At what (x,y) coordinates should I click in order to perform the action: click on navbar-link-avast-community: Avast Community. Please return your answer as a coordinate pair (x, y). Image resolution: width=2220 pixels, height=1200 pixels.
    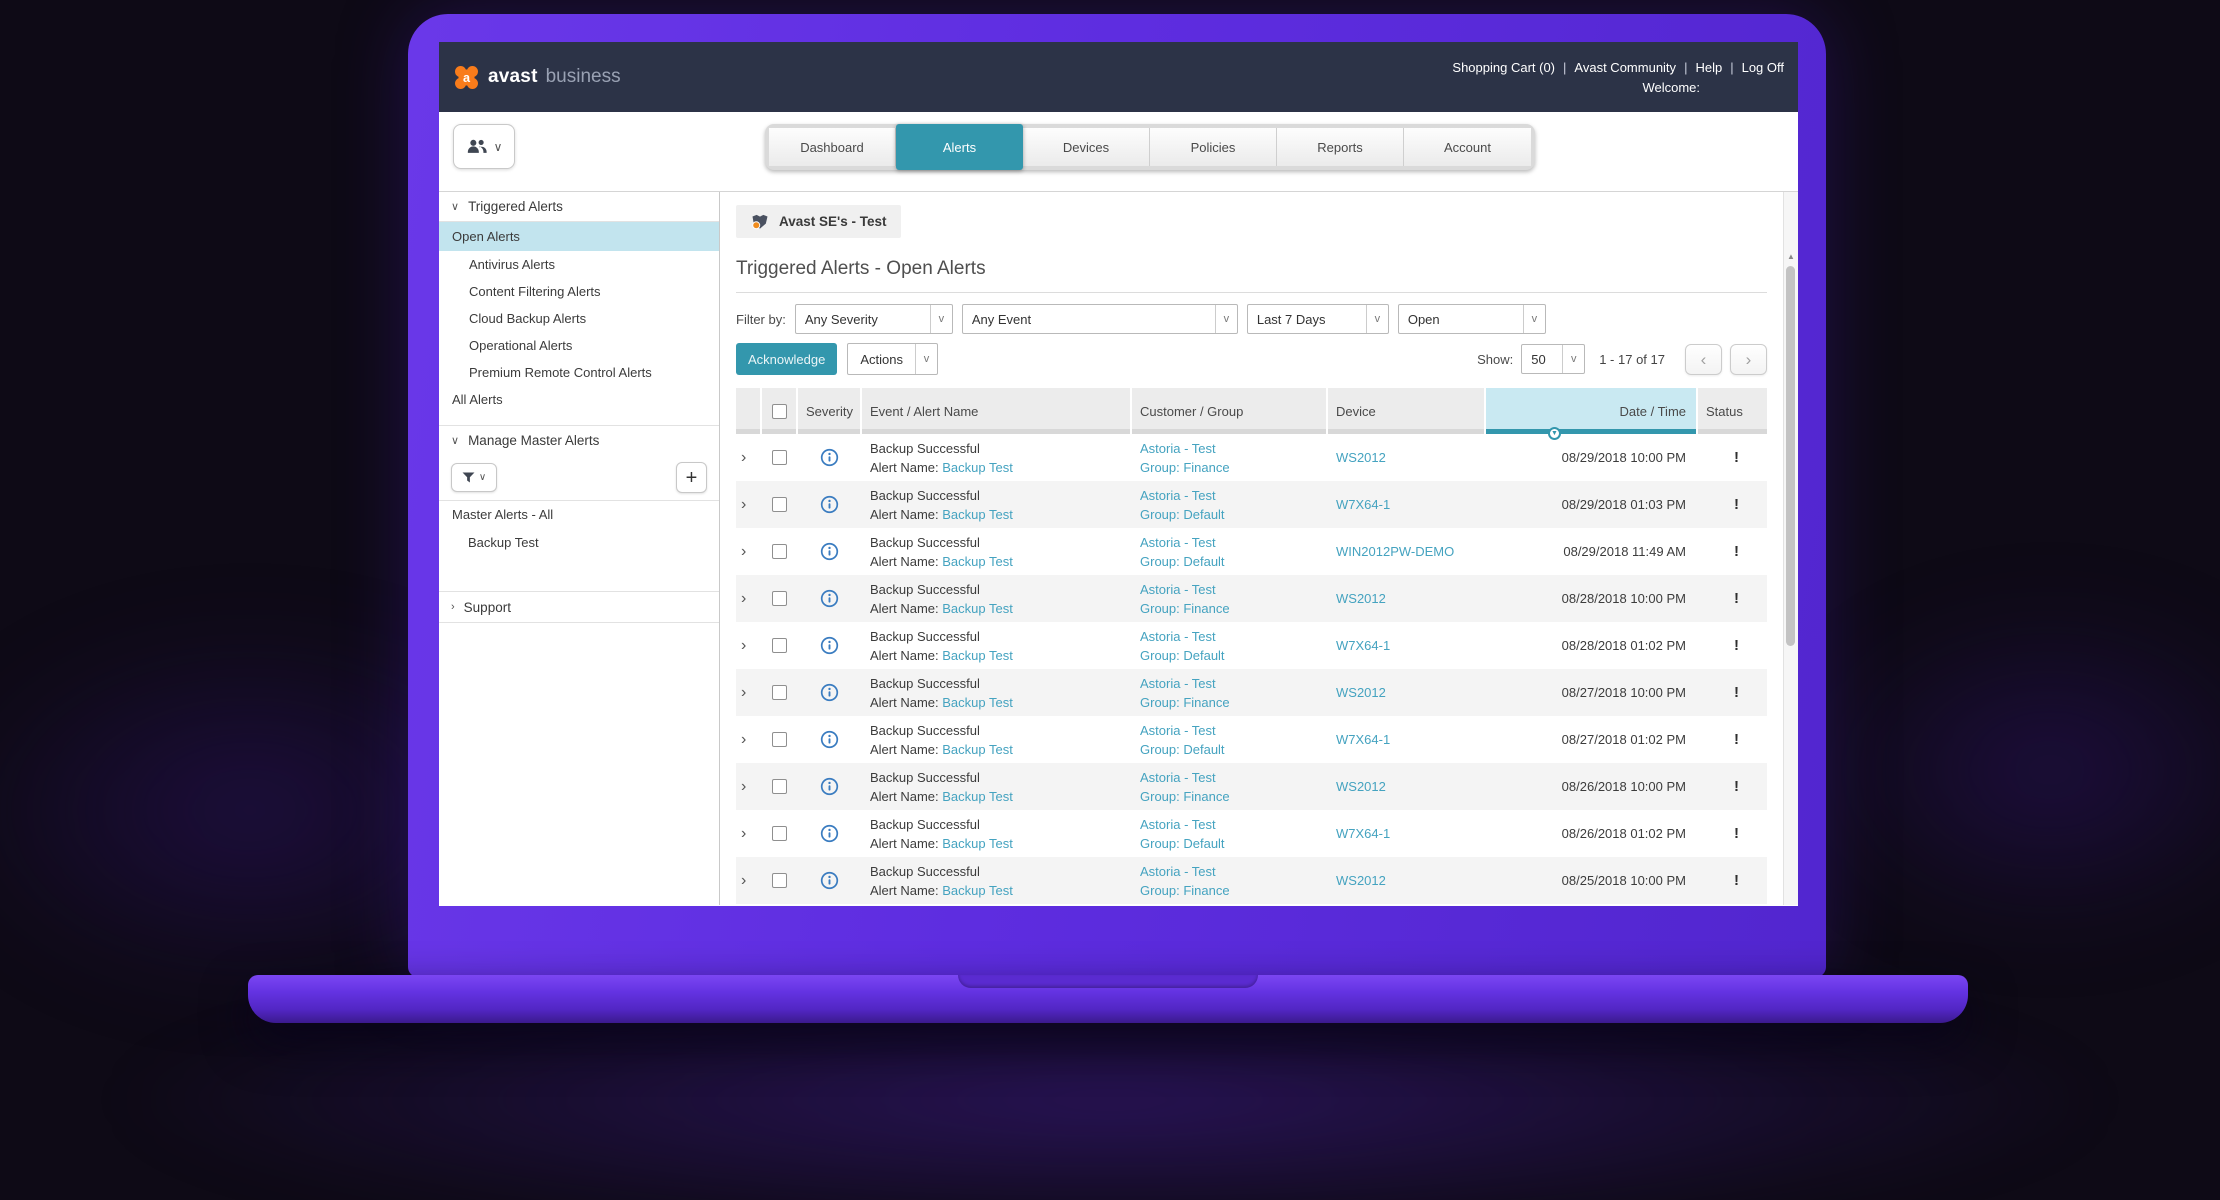
    Looking at the image, I should click on (1625, 67).